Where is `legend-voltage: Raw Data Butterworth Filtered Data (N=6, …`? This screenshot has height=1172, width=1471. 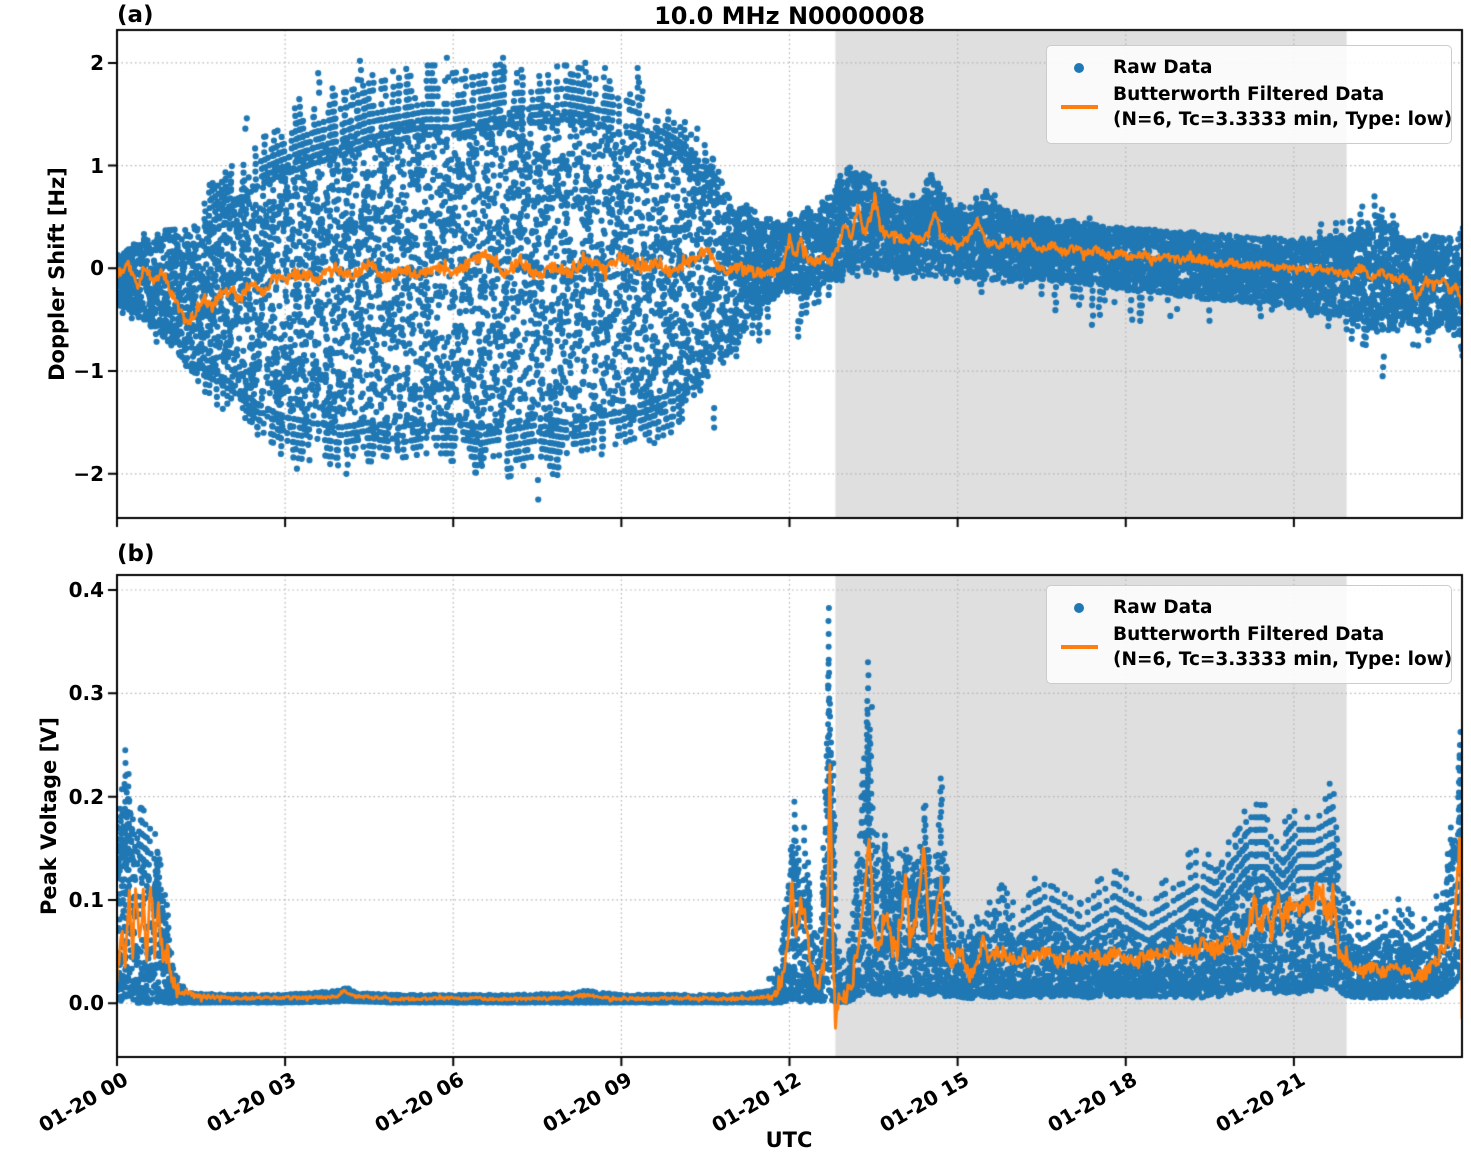 legend-voltage: Raw Data Butterworth Filtered Data (N=6, … is located at coordinates (1249, 634).